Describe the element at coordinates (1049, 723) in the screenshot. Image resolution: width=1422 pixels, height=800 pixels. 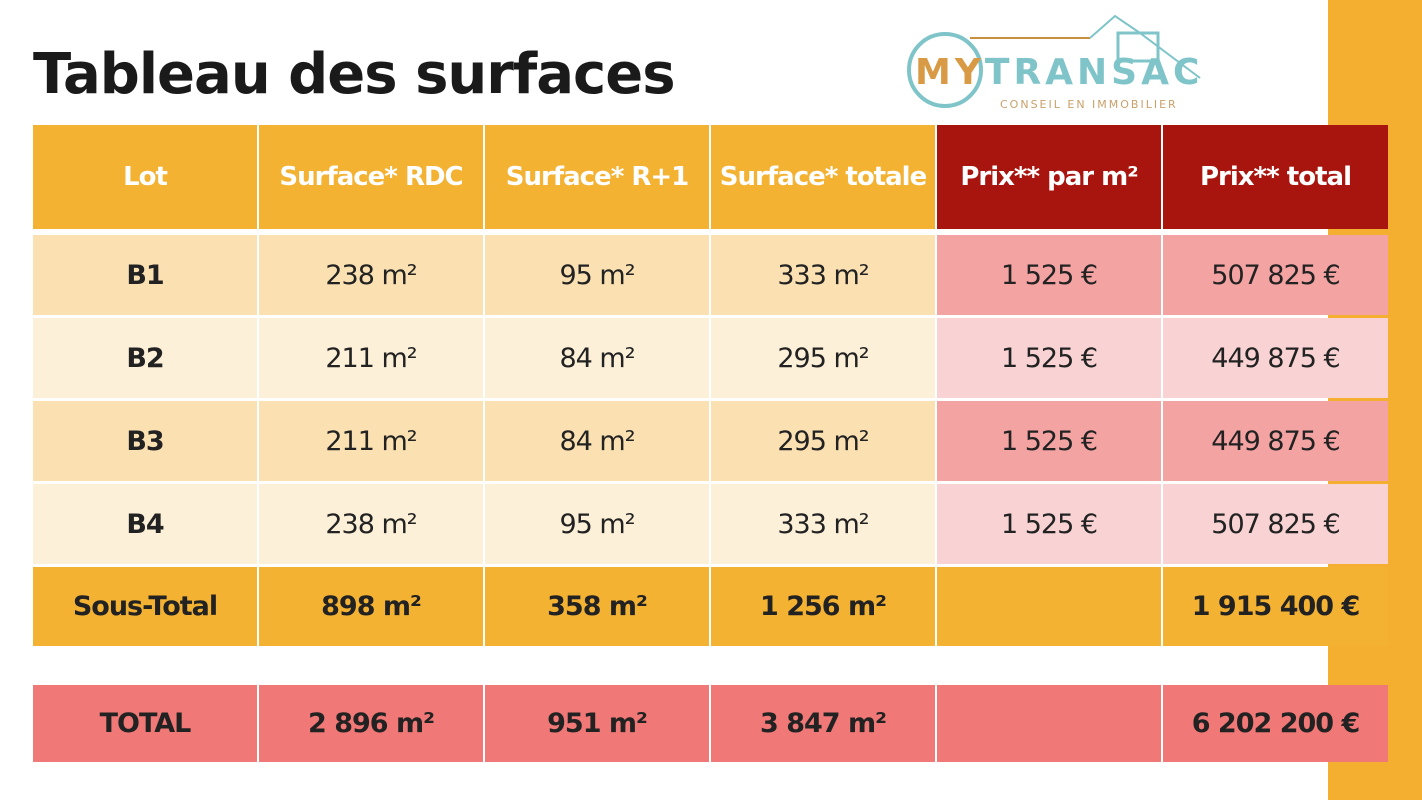
I see `total-cell` at that location.